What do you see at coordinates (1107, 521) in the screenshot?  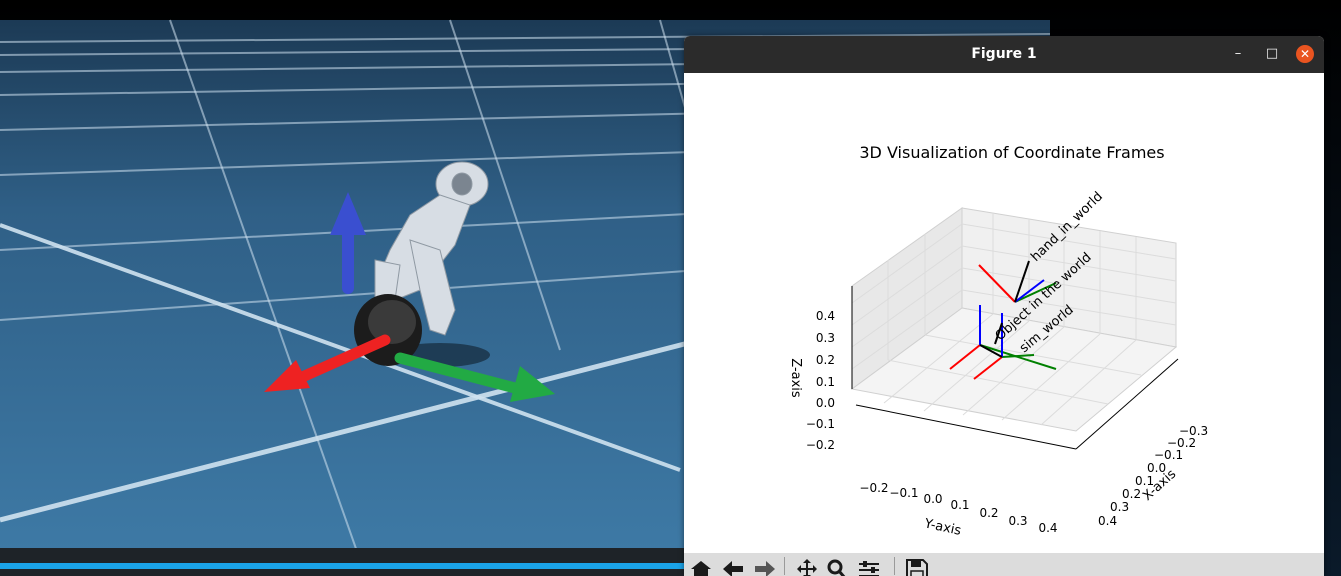 I see `x-tick: 0.4` at bounding box center [1107, 521].